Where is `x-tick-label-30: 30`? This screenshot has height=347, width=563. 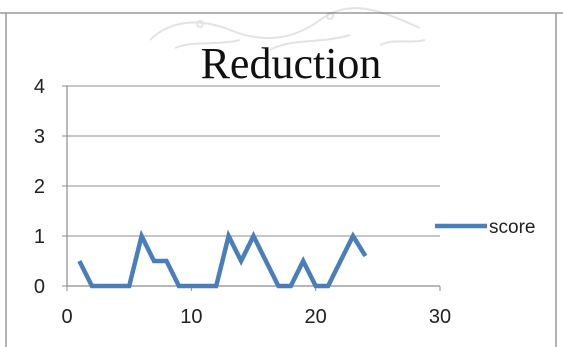 x-tick-label-30: 30 is located at coordinates (440, 317).